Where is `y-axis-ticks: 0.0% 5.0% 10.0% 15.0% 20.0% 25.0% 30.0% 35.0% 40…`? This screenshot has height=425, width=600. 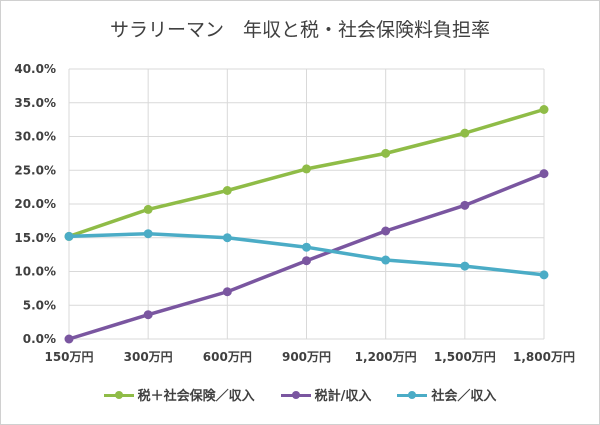
y-axis-ticks: 0.0% 5.0% 10.0% 15.0% 20.0% 25.0% 30.0% 35.0% 40… is located at coordinates (35, 204).